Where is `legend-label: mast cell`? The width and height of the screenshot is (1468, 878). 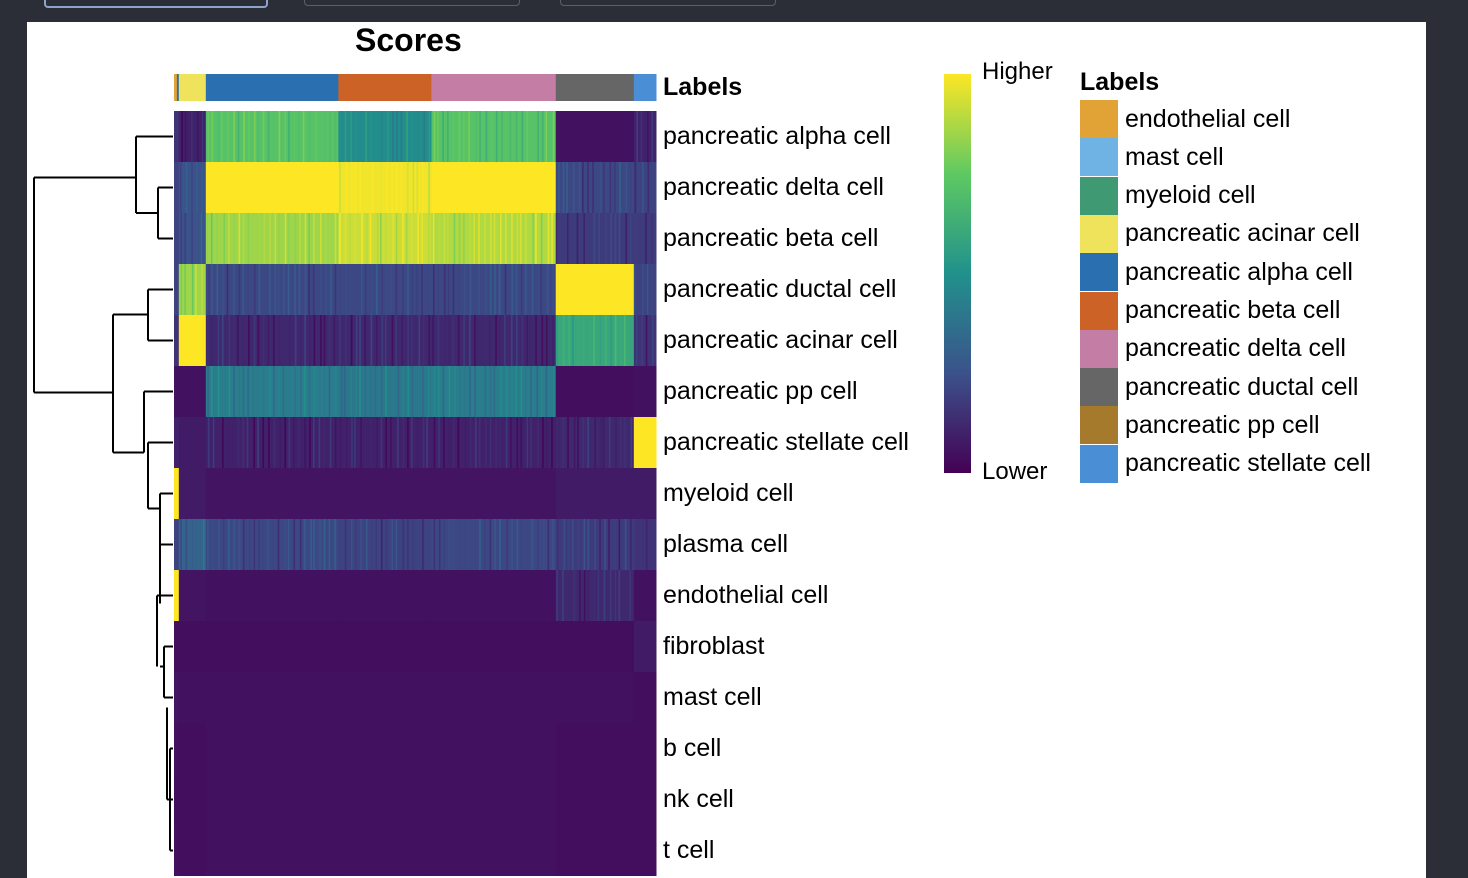
legend-label: mast cell is located at coordinates (1174, 156).